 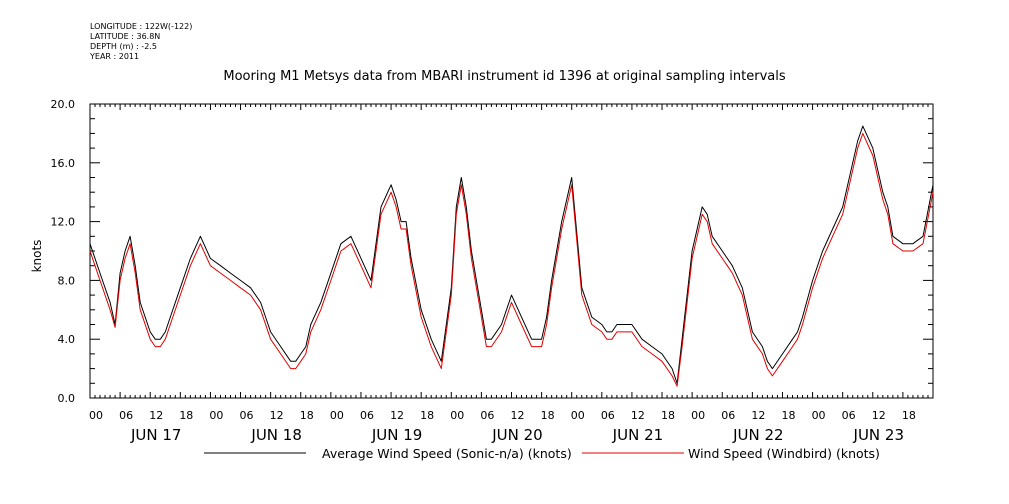 What do you see at coordinates (63, 163) in the screenshot?
I see `y-tick-label: 16.0` at bounding box center [63, 163].